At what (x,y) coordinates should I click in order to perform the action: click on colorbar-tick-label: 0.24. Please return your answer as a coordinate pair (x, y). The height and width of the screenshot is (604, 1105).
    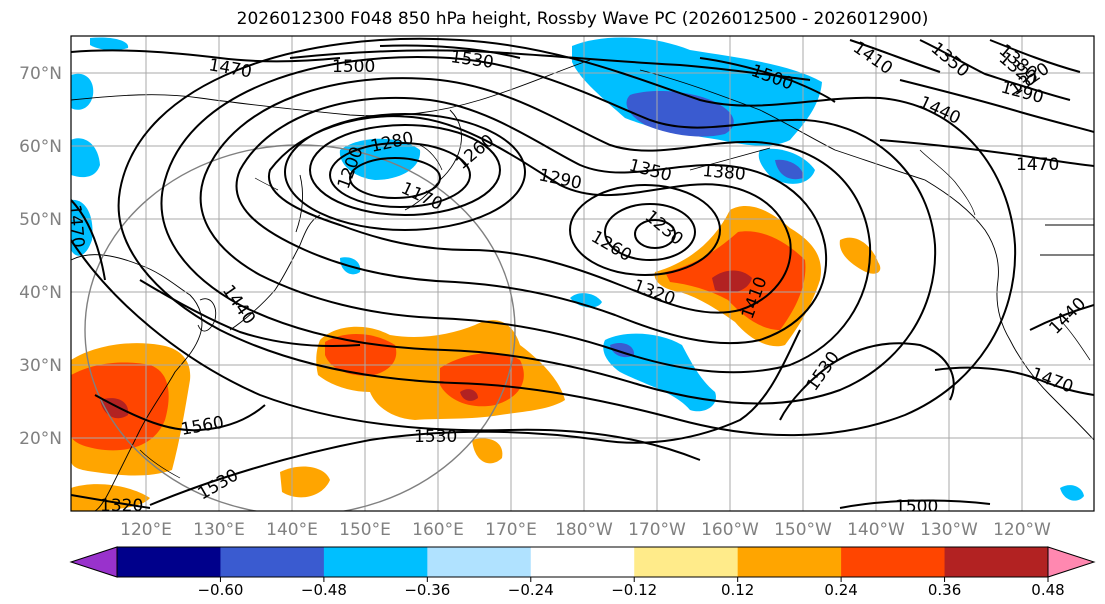
    Looking at the image, I should click on (840, 590).